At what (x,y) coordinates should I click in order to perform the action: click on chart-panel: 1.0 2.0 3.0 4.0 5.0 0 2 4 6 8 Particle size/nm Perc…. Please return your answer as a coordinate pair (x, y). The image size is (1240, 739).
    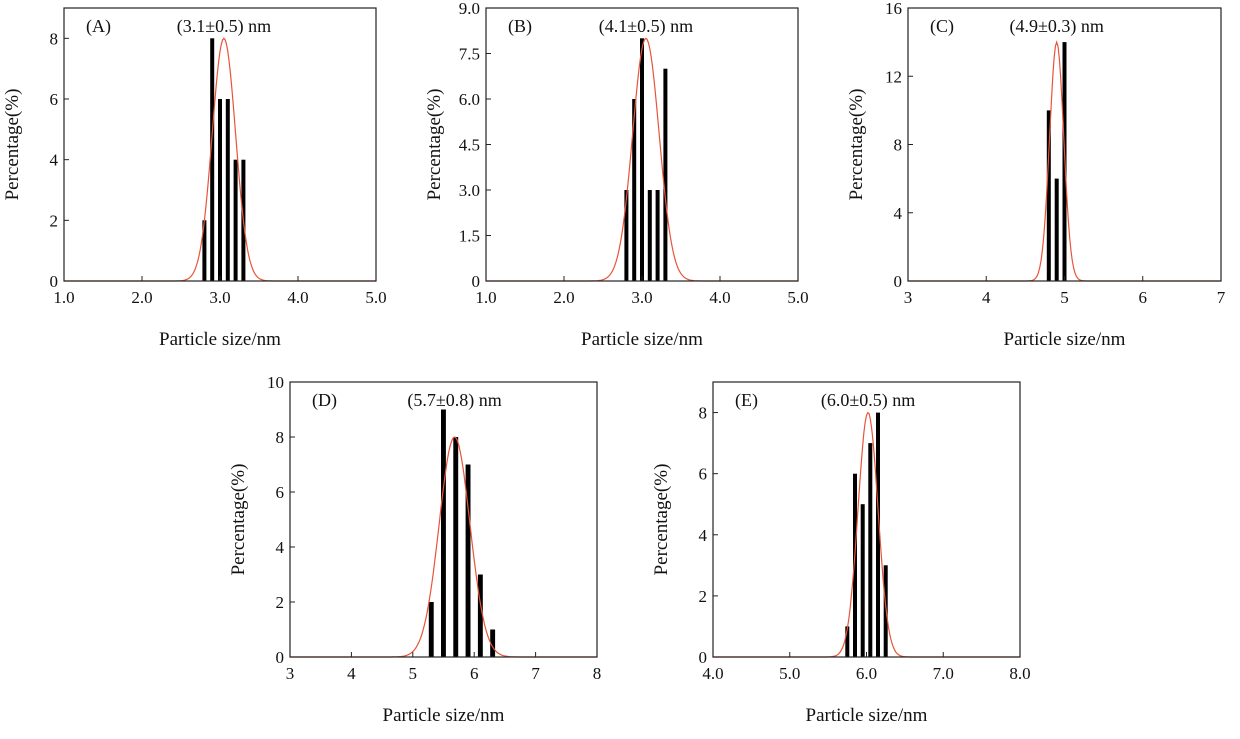
    Looking at the image, I should click on (194, 178).